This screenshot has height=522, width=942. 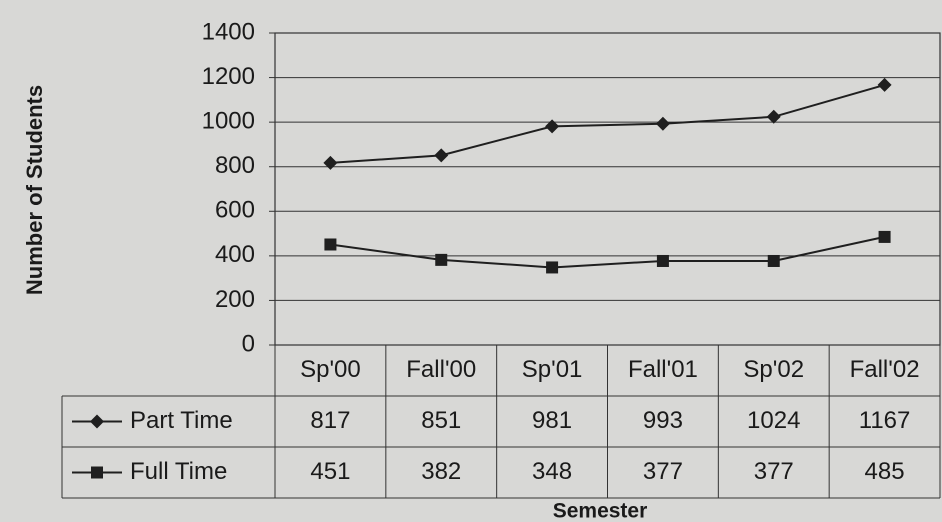 I want to click on y-tick-label: 600, so click(x=235, y=210).